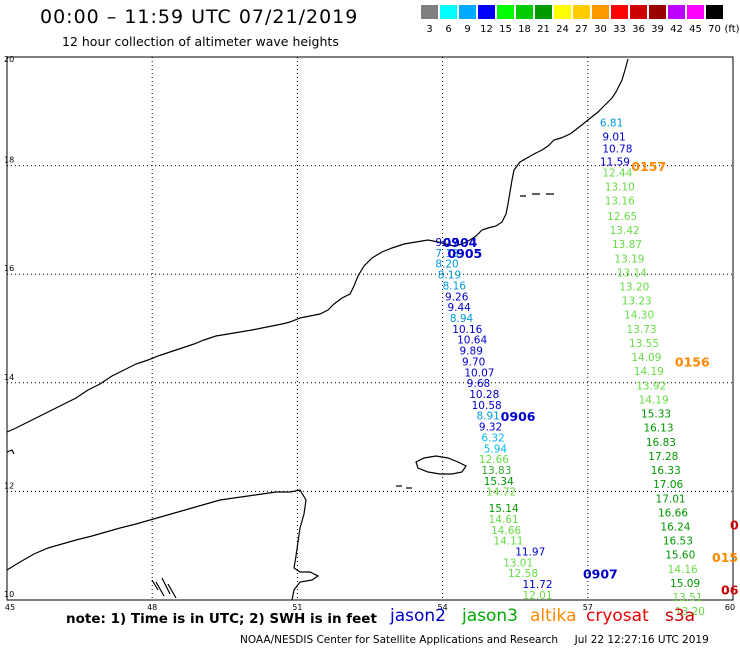  I want to click on pass-label: 0905, so click(464, 253).